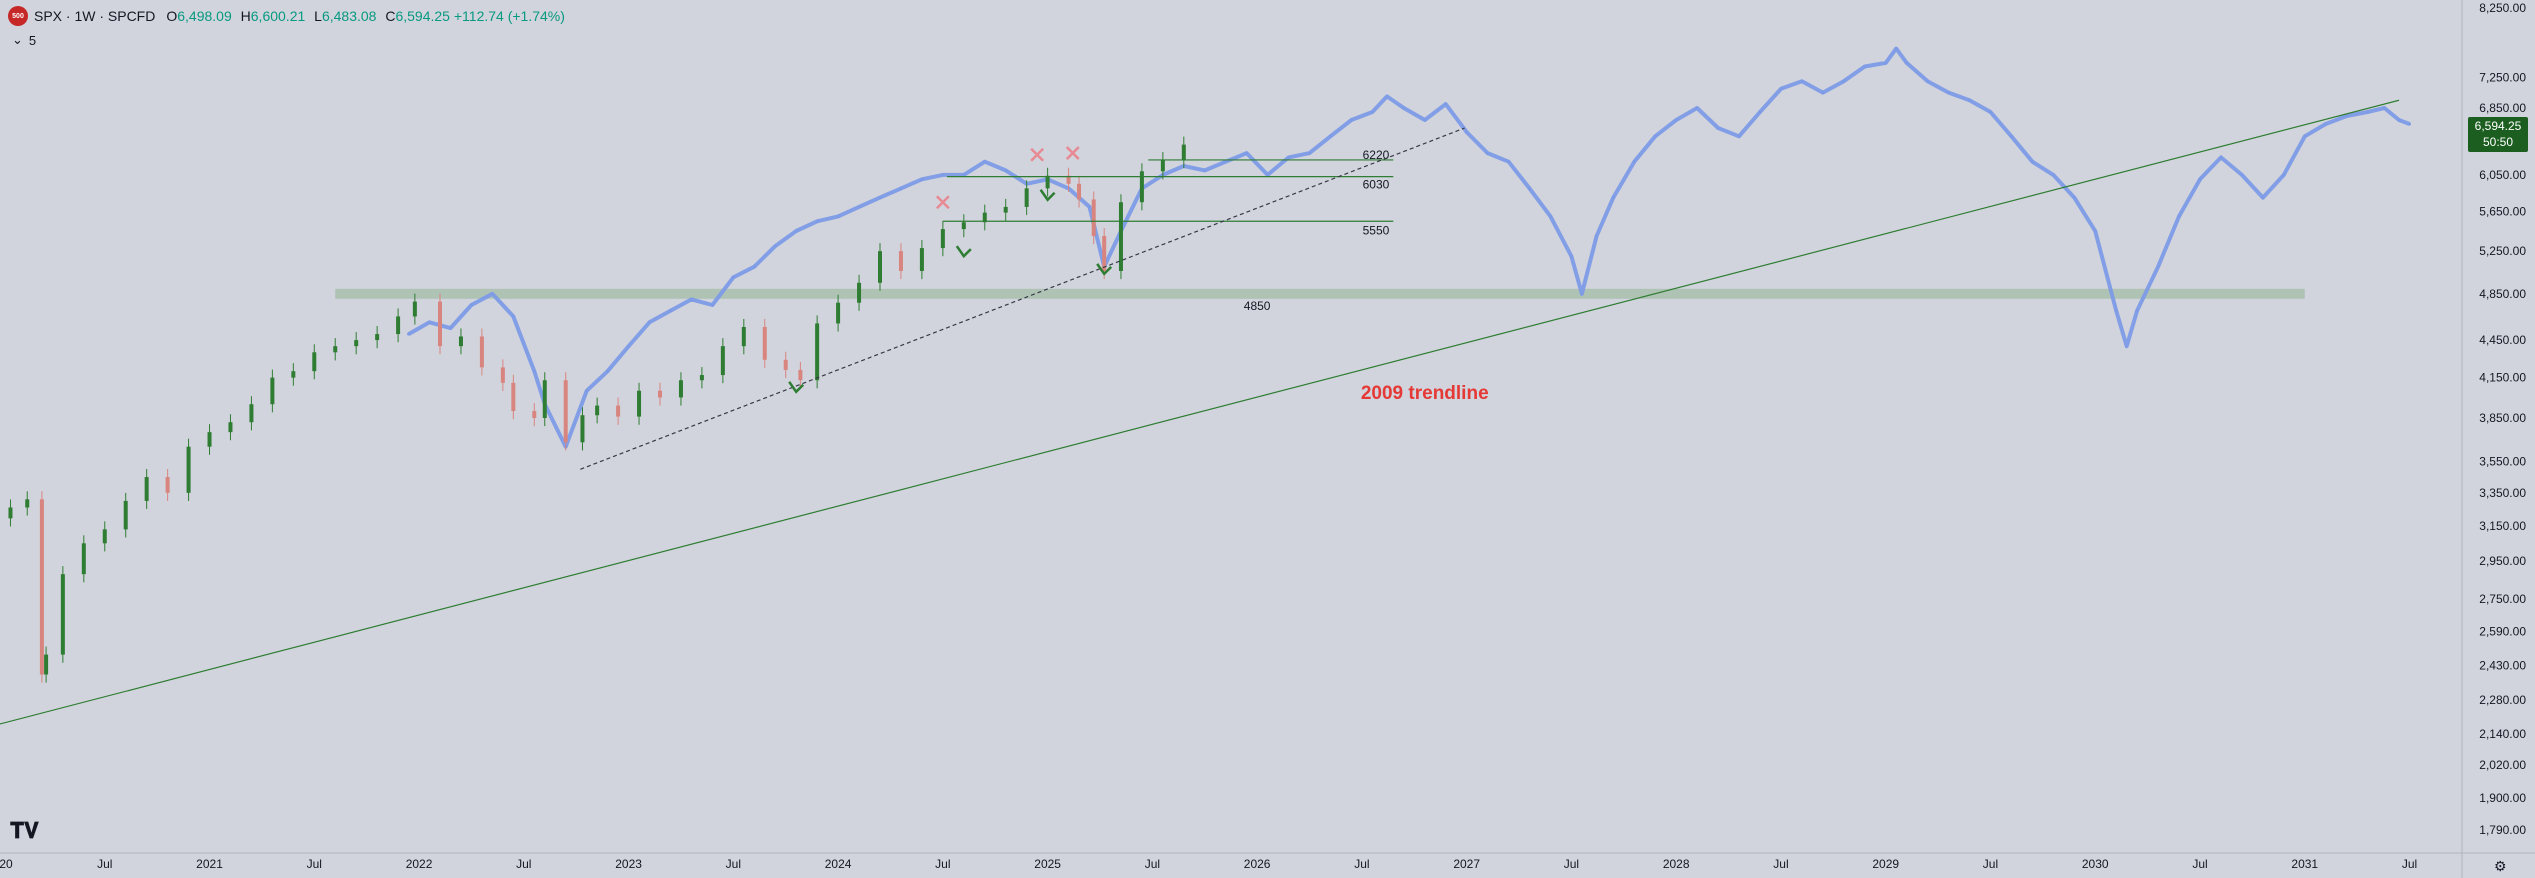 The image size is (2535, 878). What do you see at coordinates (1425, 393) in the screenshot?
I see `trendline-annotation: 2009 trendline` at bounding box center [1425, 393].